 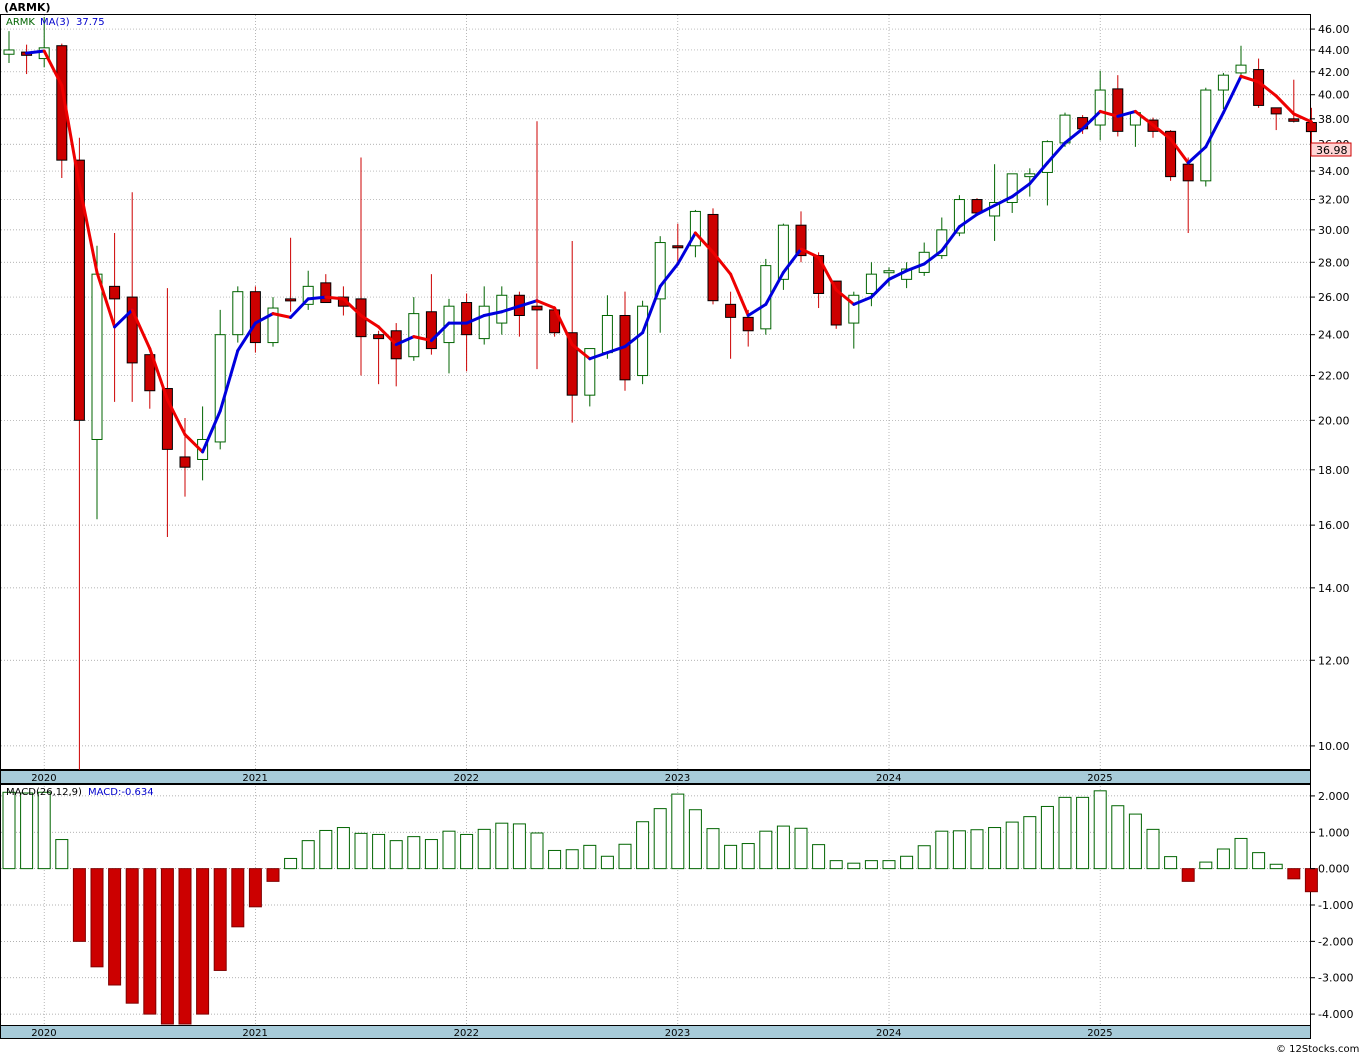 What do you see at coordinates (121, 792) in the screenshot?
I see `macd-value-label: MACD:-0.634` at bounding box center [121, 792].